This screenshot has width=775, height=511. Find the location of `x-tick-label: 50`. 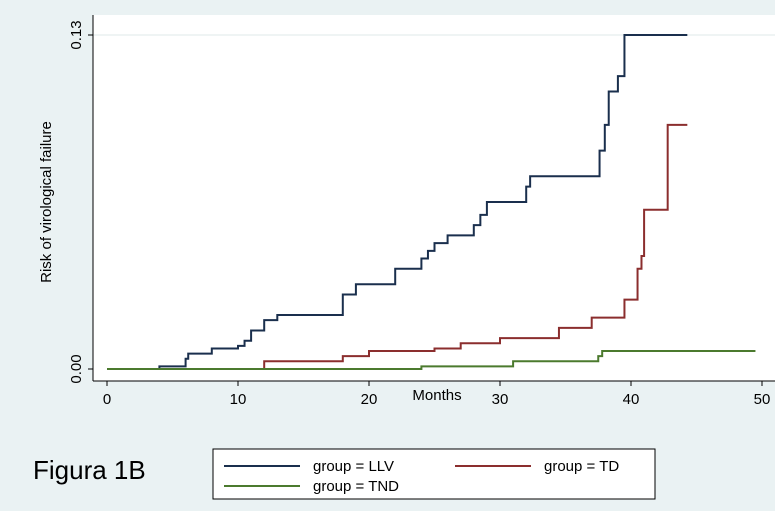

x-tick-label: 50 is located at coordinates (762, 399).